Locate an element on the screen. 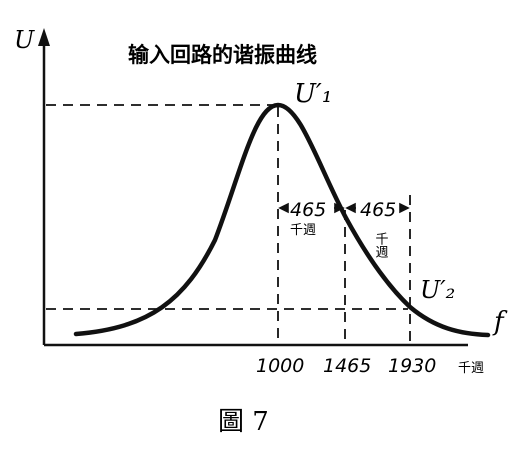  y-axis-label: U is located at coordinates (24, 40).